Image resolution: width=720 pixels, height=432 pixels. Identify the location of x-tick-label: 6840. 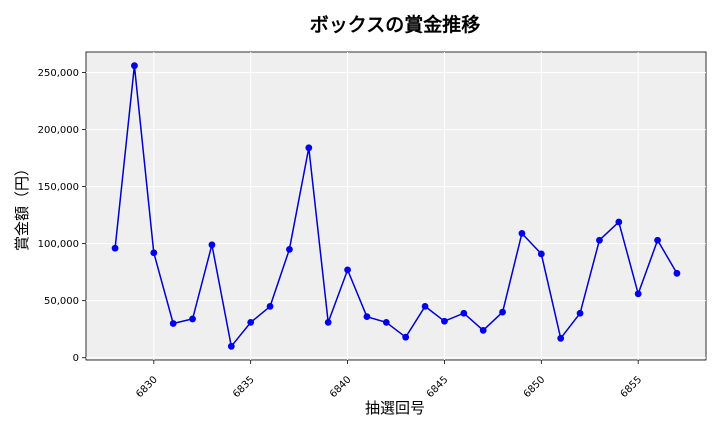
(341, 387).